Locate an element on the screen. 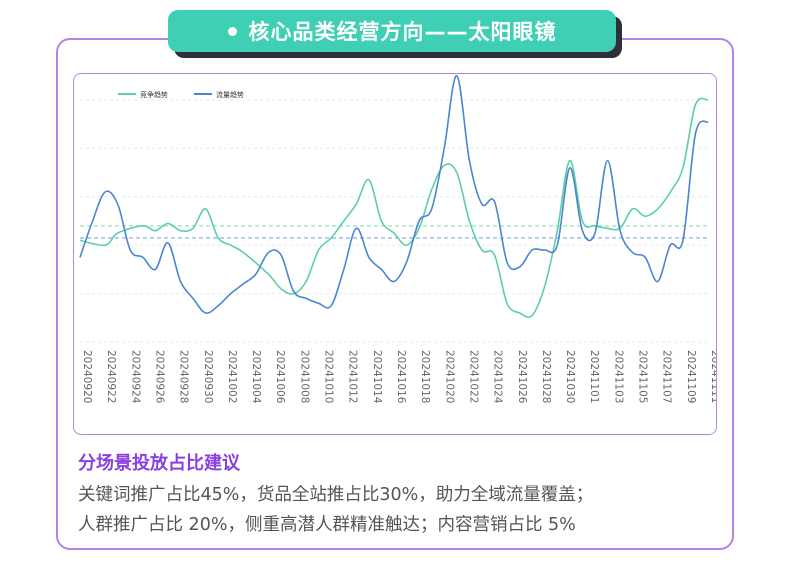 The height and width of the screenshot is (566, 790). advice-line-2: 人群推广占比 20%，侧重高潜人群精准触达；内容营销占比 5% is located at coordinates (327, 525).